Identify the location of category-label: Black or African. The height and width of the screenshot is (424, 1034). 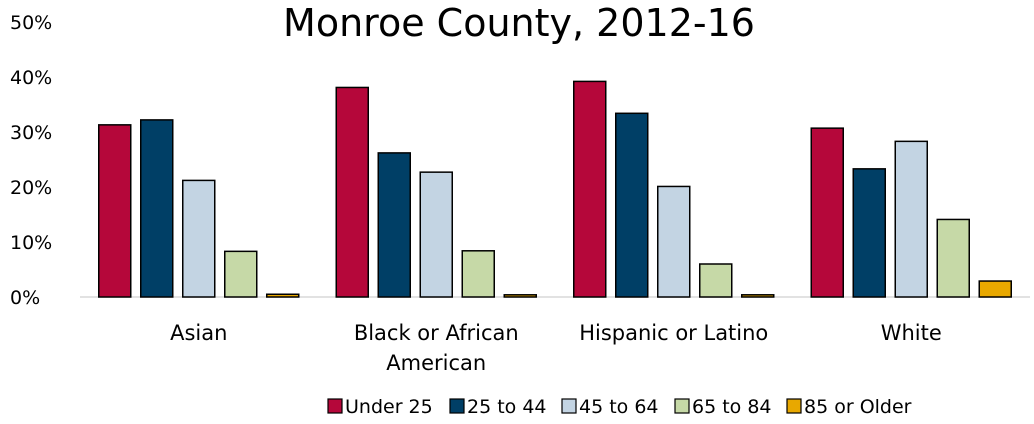
(436, 333).